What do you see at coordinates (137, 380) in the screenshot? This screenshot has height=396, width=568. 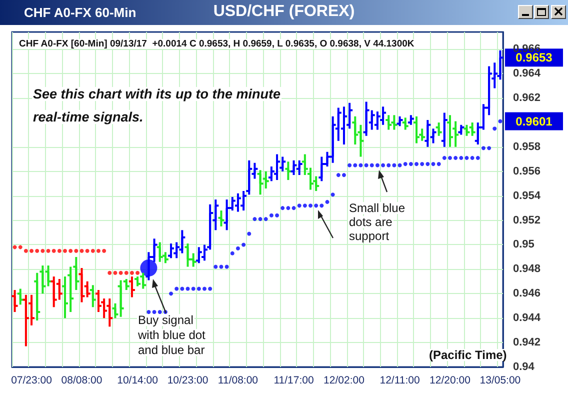 I see `x-tick-label: 10/14:00` at bounding box center [137, 380].